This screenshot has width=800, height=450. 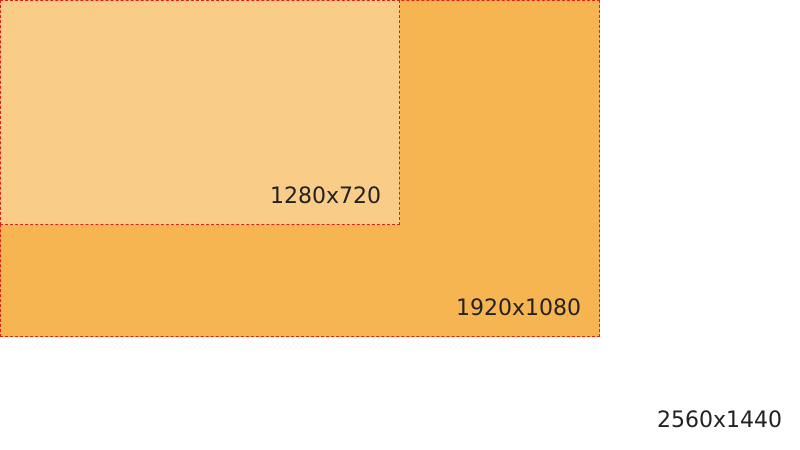 What do you see at coordinates (325, 196) in the screenshot?
I see `resolution-1280x720-label: 1280x720` at bounding box center [325, 196].